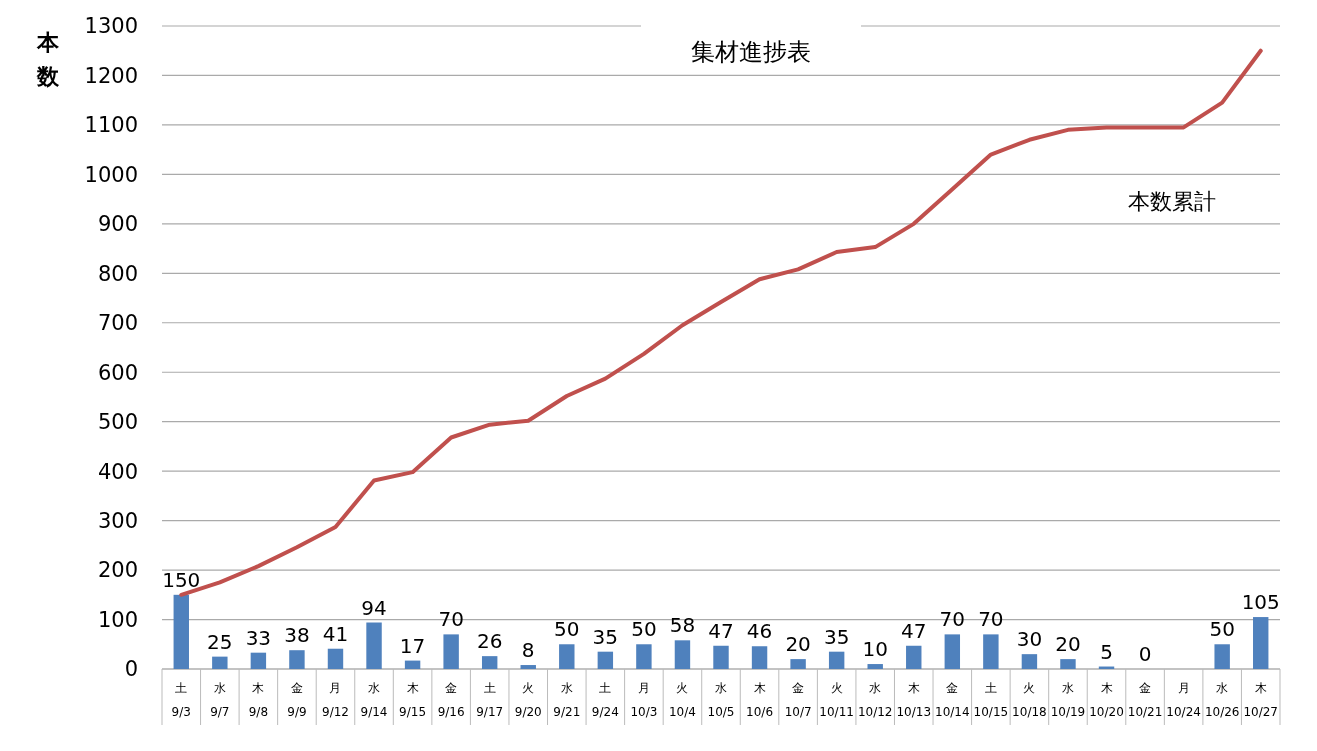 Image resolution: width=1317 pixels, height=751 pixels. What do you see at coordinates (1145, 700) in the screenshot?
I see `x-tick-label: 金 10/21` at bounding box center [1145, 700].